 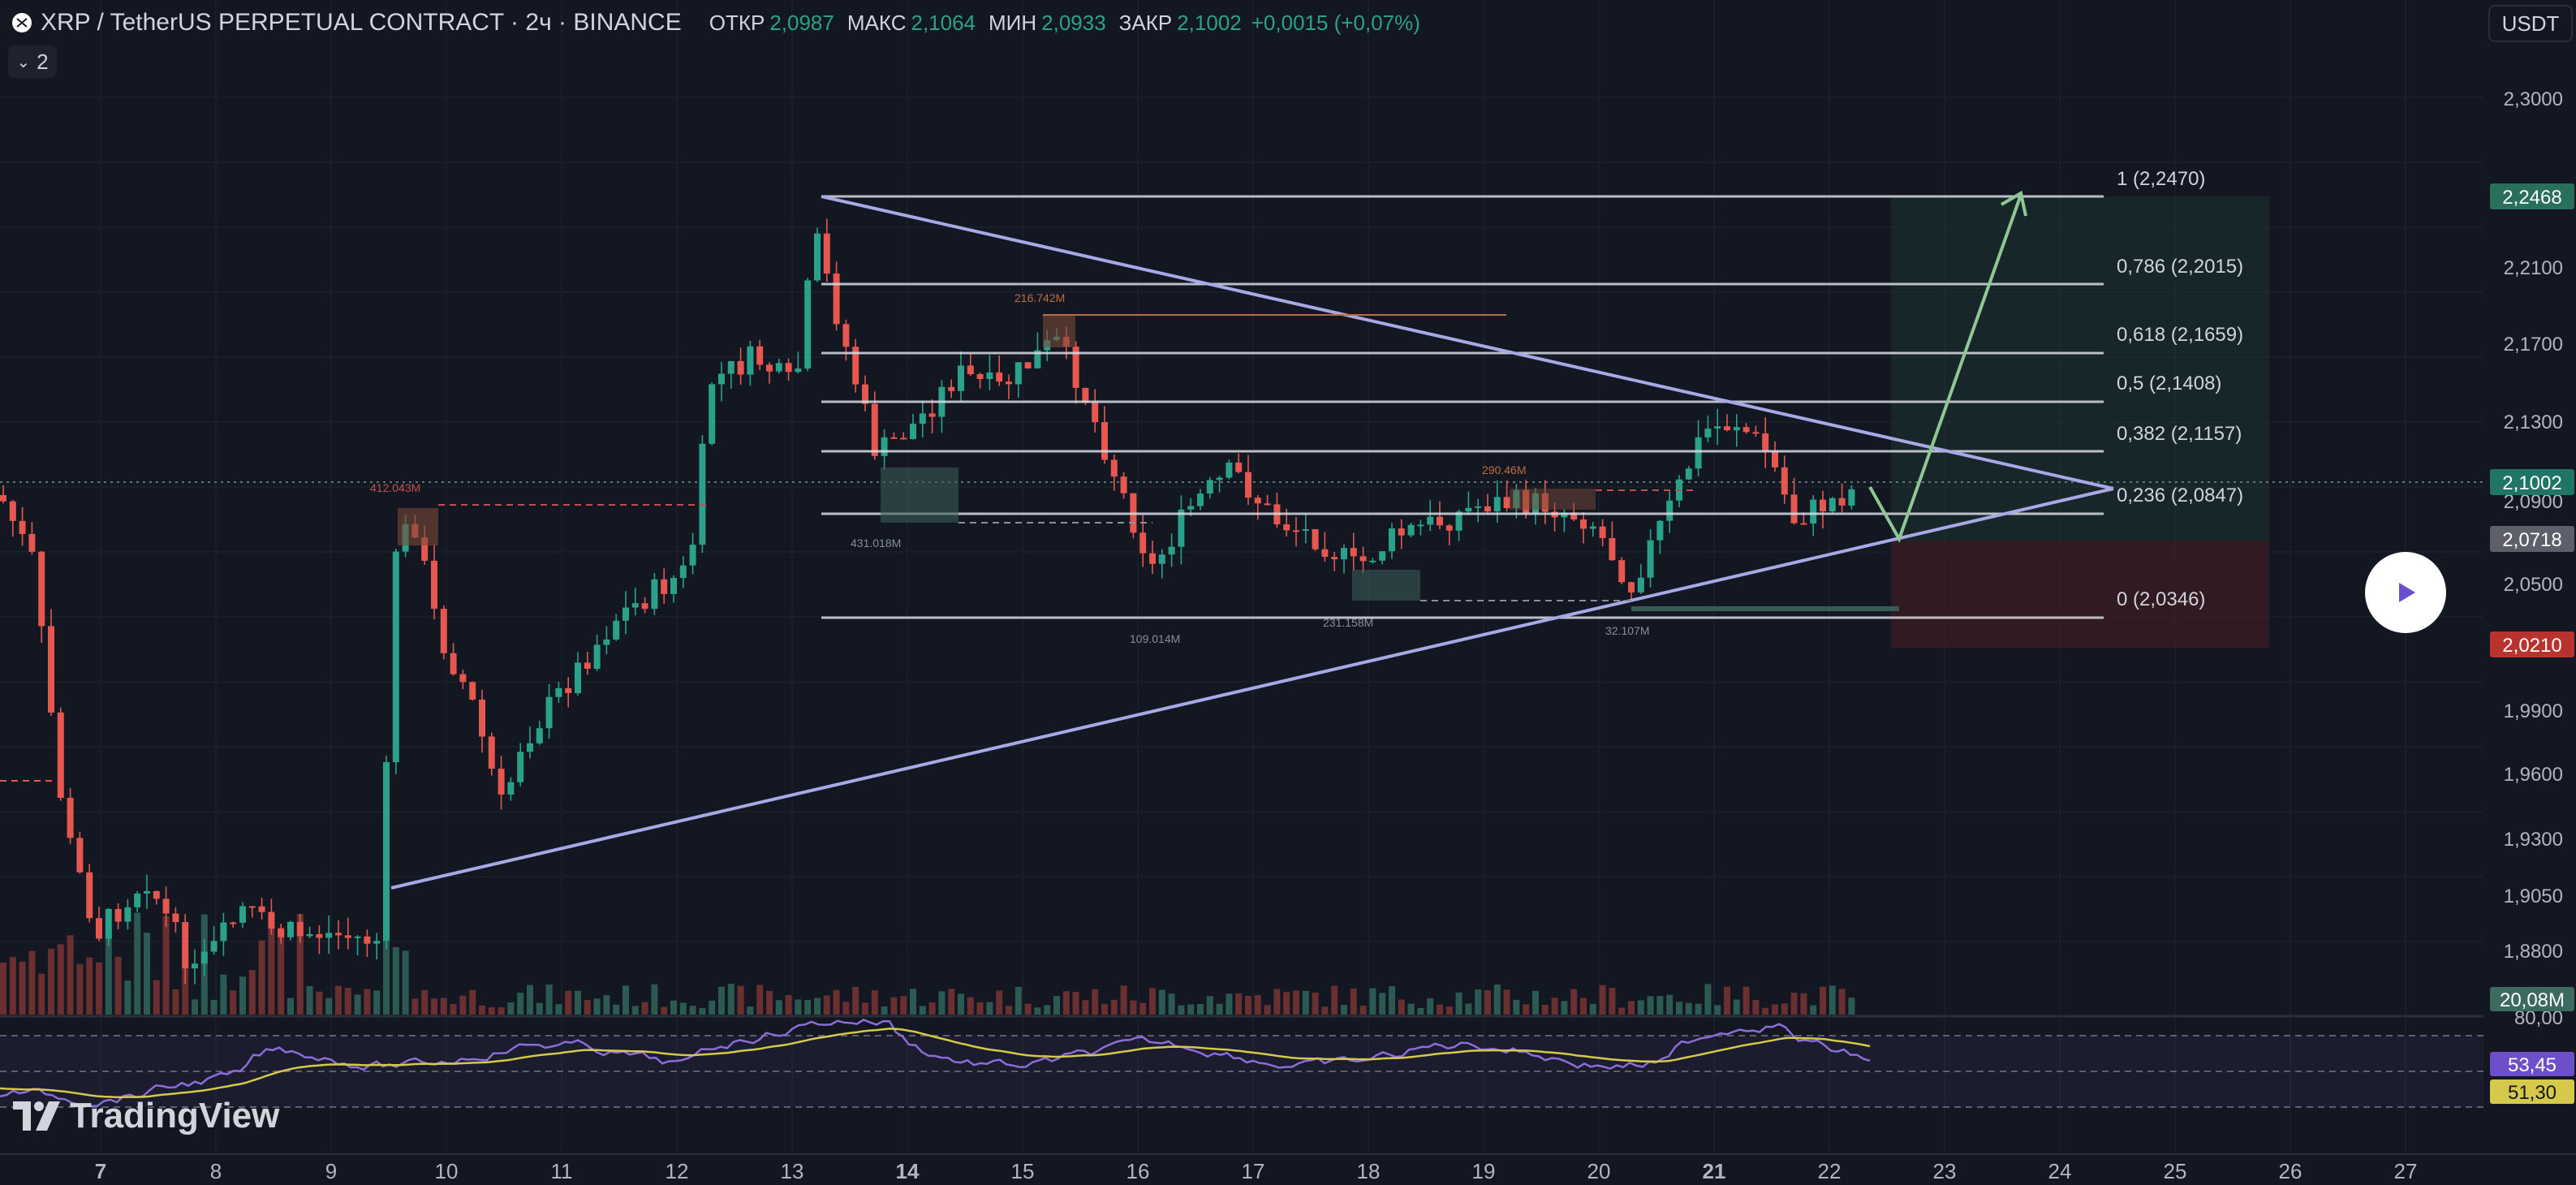 I want to click on indicators-collapse-button: ⌄ 2, so click(x=33, y=62).